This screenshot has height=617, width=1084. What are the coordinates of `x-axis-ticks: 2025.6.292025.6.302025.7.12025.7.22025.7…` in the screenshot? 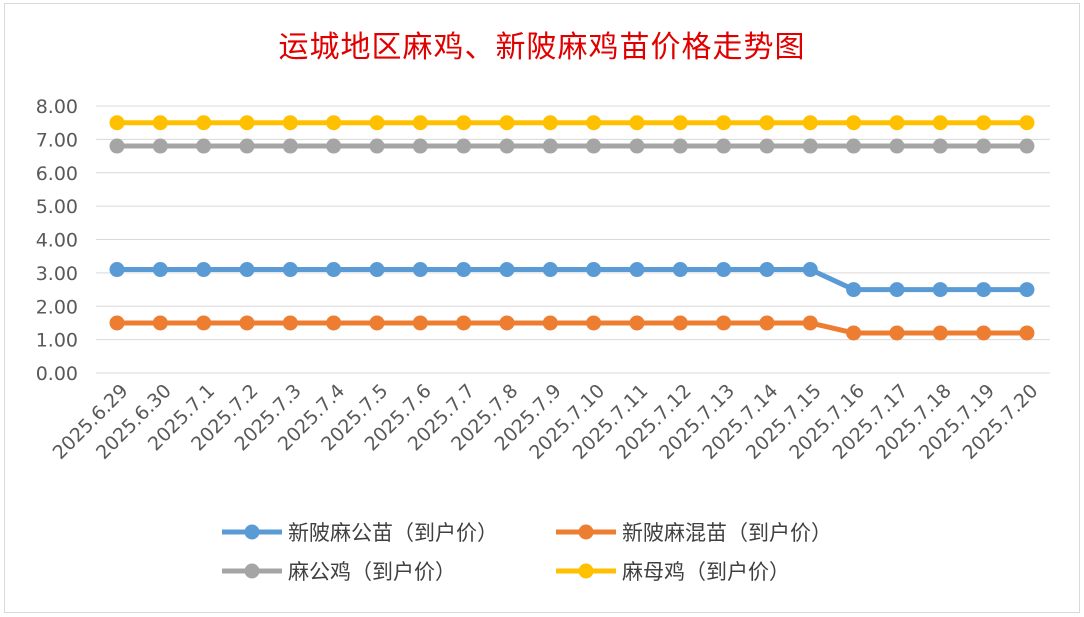 It's located at (546, 422).